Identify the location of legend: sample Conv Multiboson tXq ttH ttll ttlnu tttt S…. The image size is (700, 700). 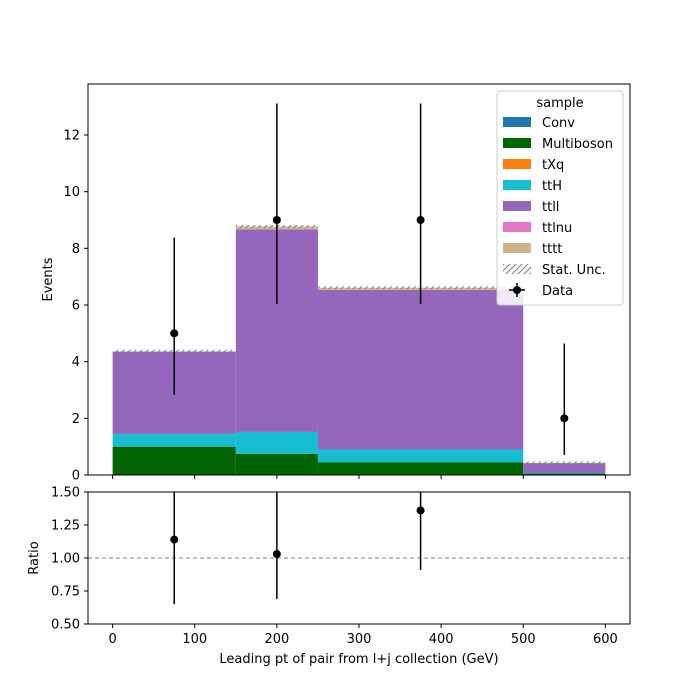
(560, 198).